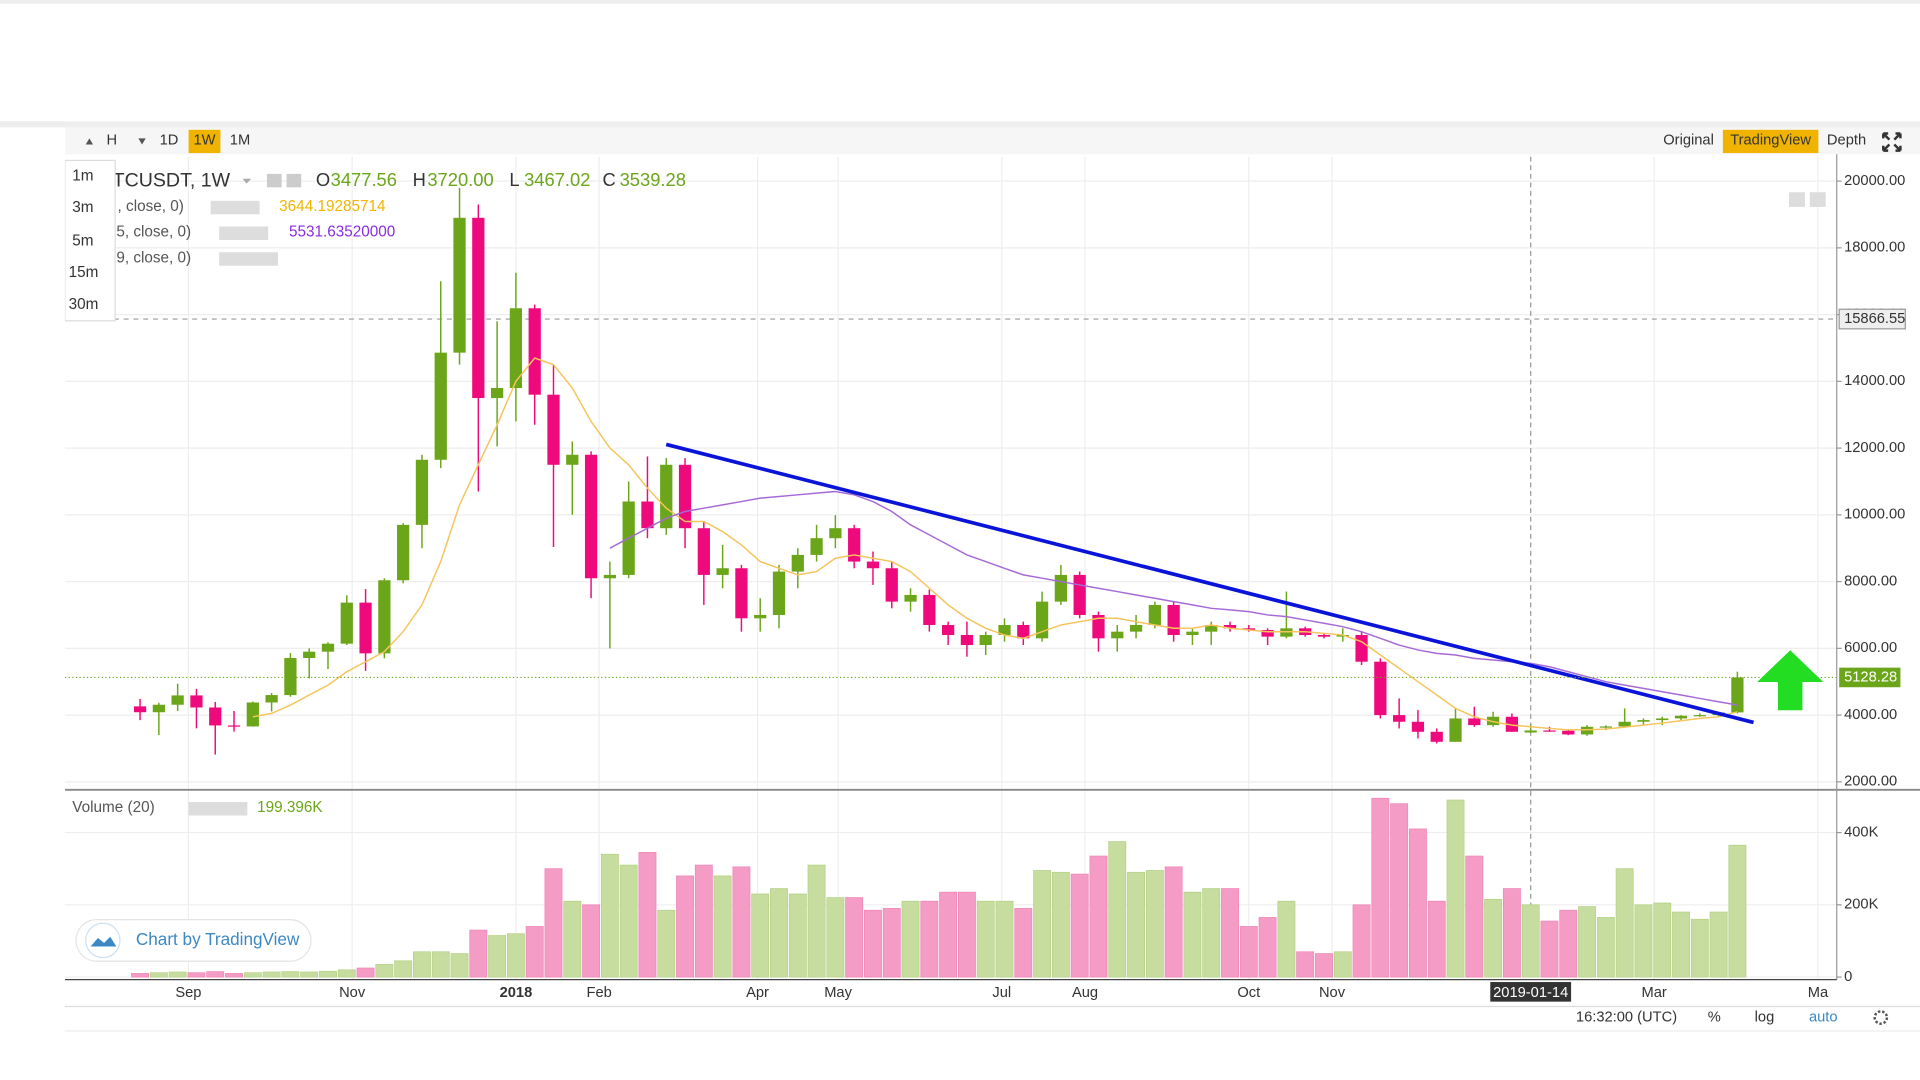  I want to click on resolution-item: 1m, so click(82, 175).